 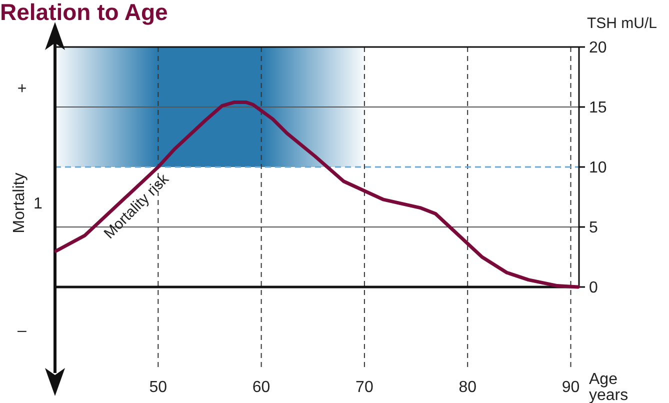 What do you see at coordinates (19, 203) in the screenshot?
I see `y2-axis-title: Mortality` at bounding box center [19, 203].